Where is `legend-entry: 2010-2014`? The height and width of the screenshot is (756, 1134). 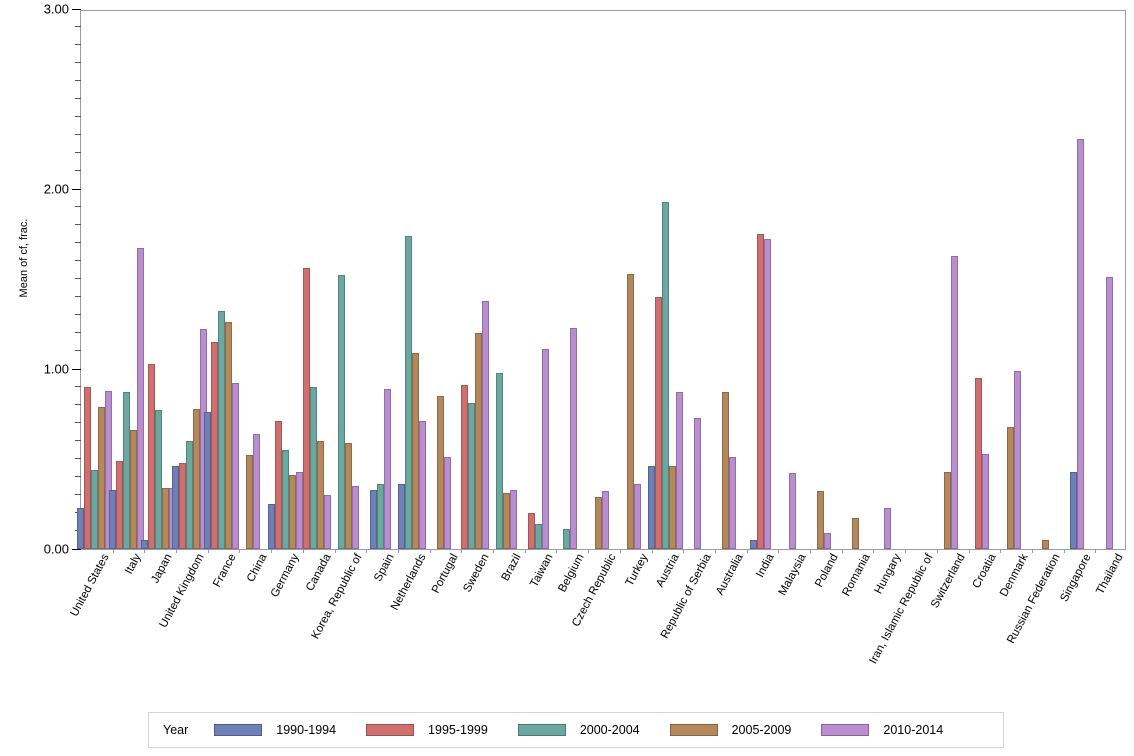 legend-entry: 2010-2014 is located at coordinates (882, 730).